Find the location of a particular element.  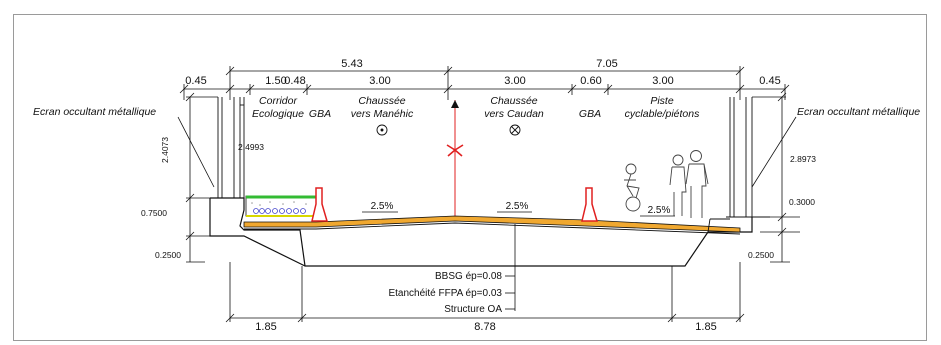

slope-corridor-label: 2.5% is located at coordinates (382, 206).